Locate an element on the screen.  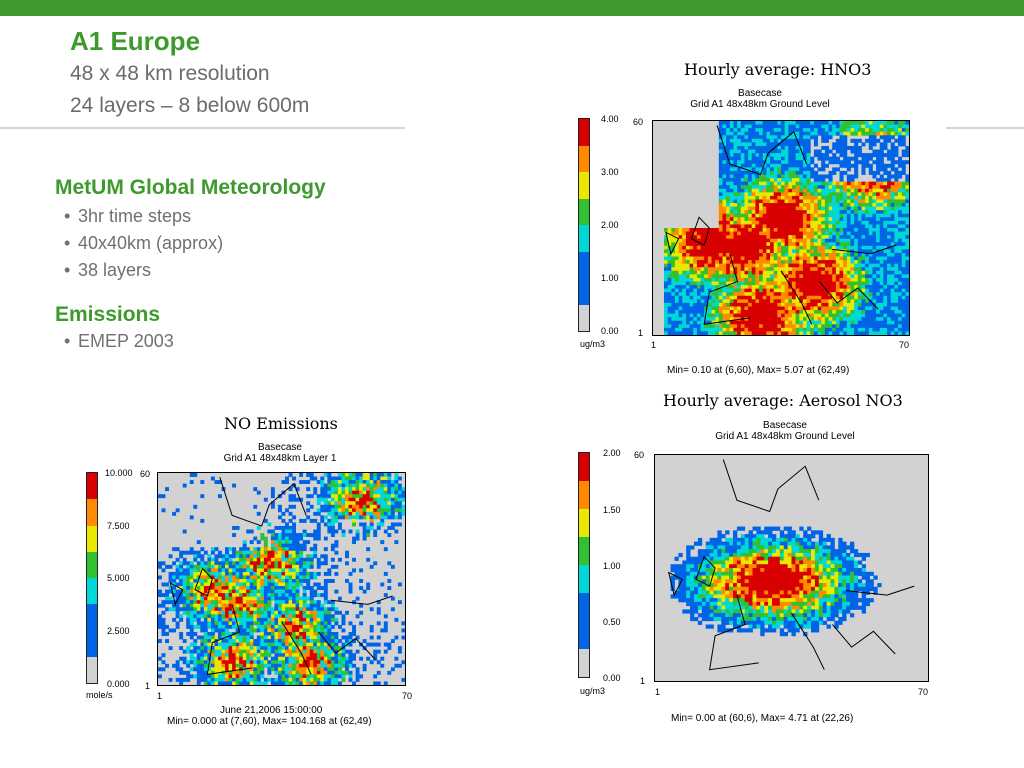
subtitle-resolution: 48 x 48 km resolution is located at coordinates (170, 73).